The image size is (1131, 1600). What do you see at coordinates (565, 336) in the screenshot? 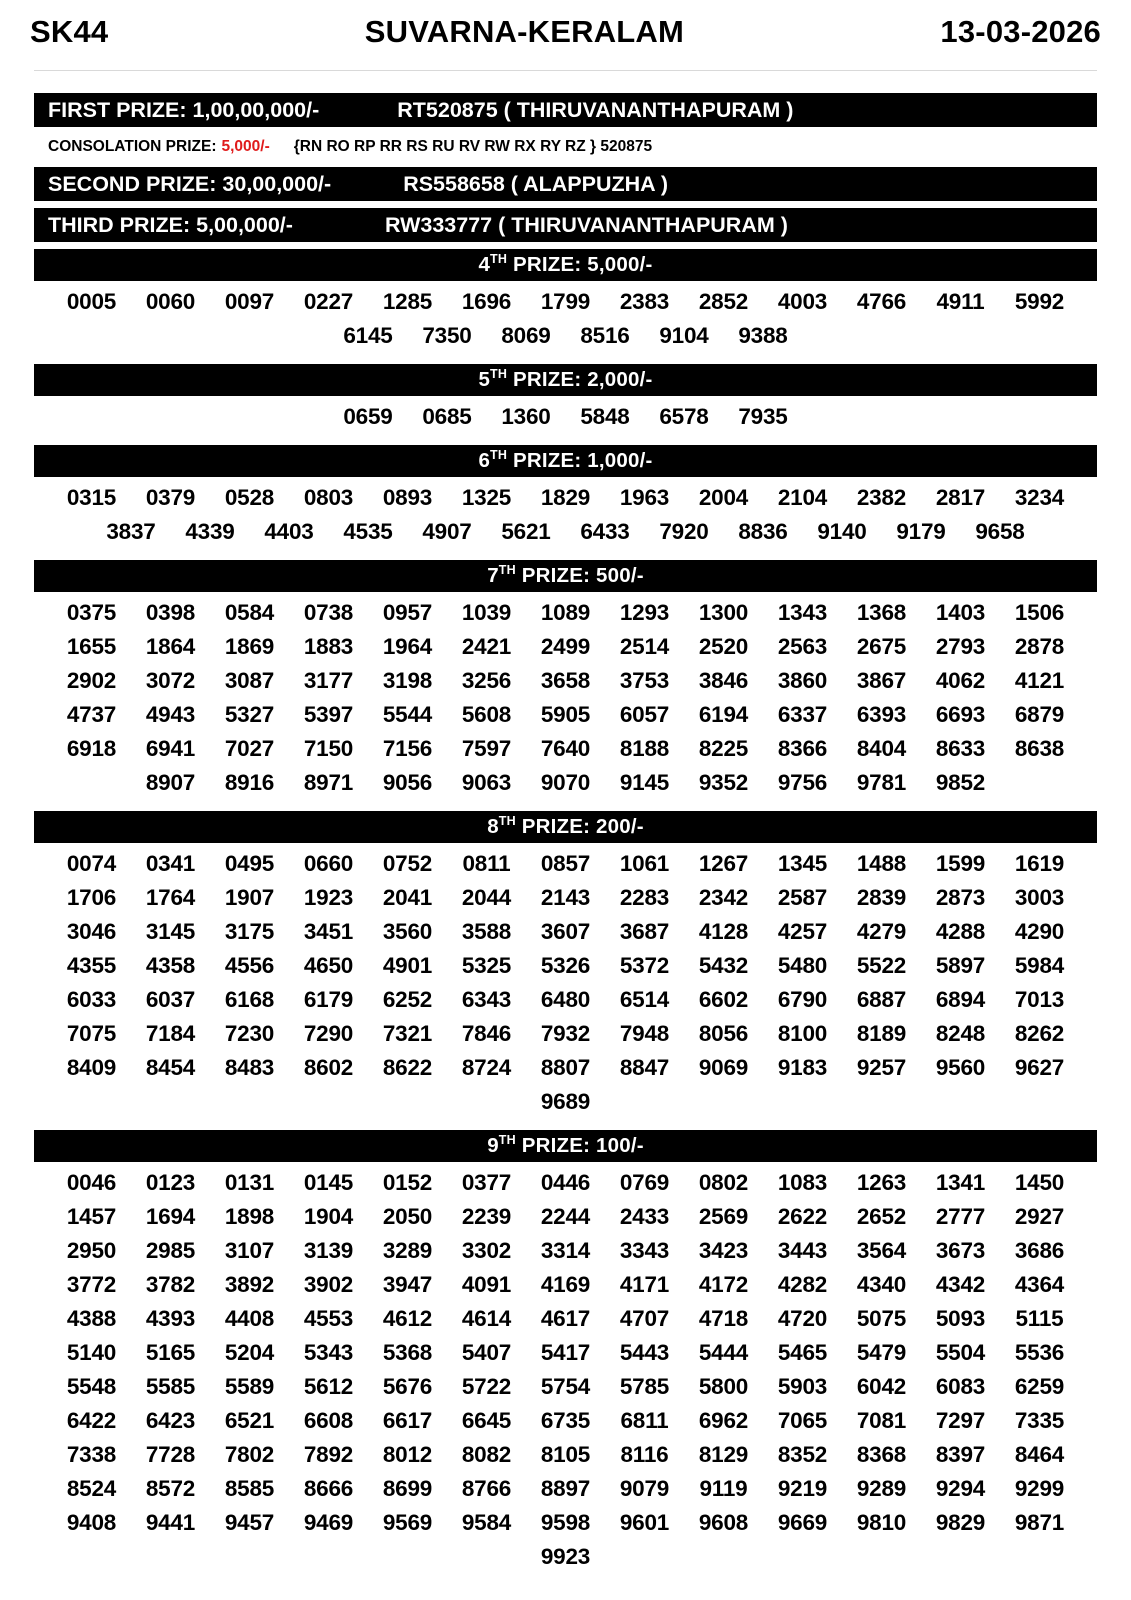
I see `number-row: 6145 7350 8069 8516 9104 9388` at bounding box center [565, 336].